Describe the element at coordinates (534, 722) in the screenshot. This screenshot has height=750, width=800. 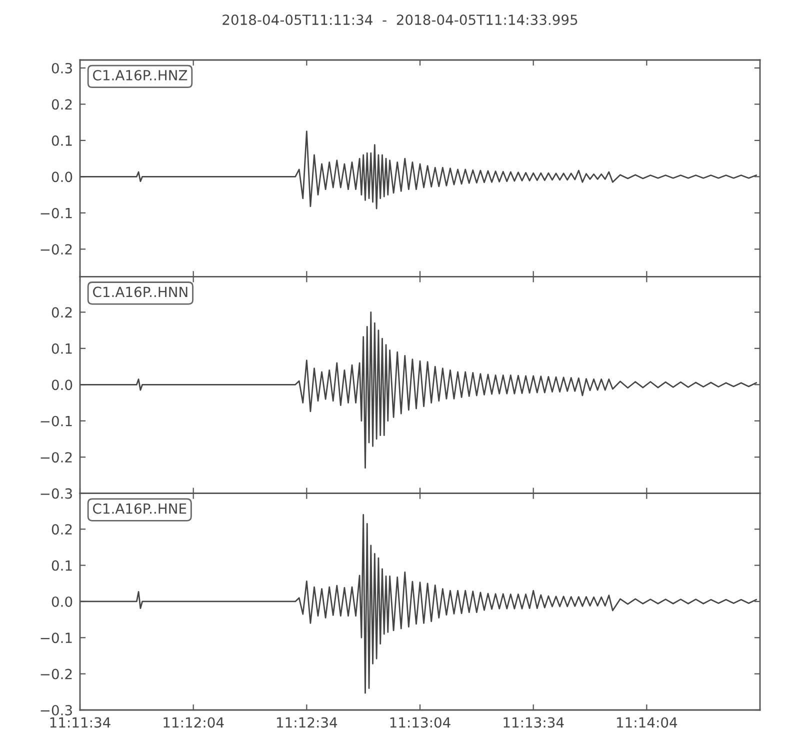
I see `x-tick-label: 11:13:34` at that location.